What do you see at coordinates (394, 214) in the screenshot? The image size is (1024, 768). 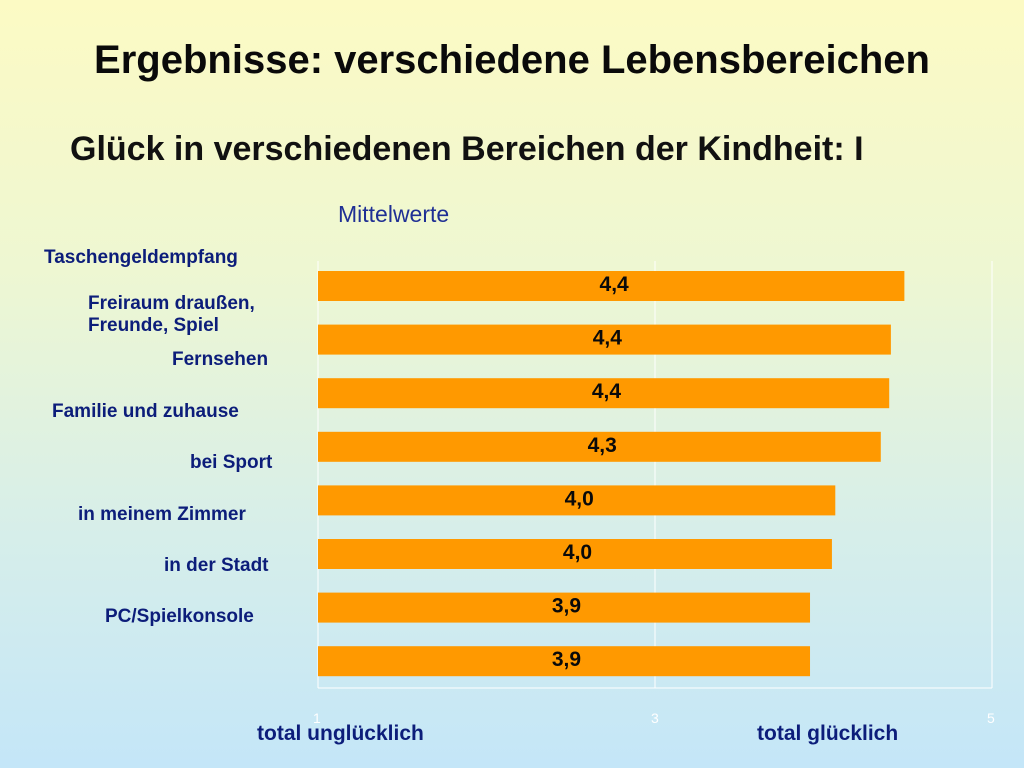 I see `series-label: Mittelwerte` at bounding box center [394, 214].